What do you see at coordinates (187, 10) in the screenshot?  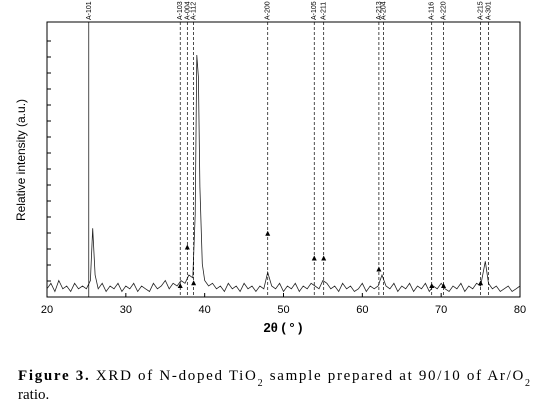 I see `peak-label: A-004` at bounding box center [187, 10].